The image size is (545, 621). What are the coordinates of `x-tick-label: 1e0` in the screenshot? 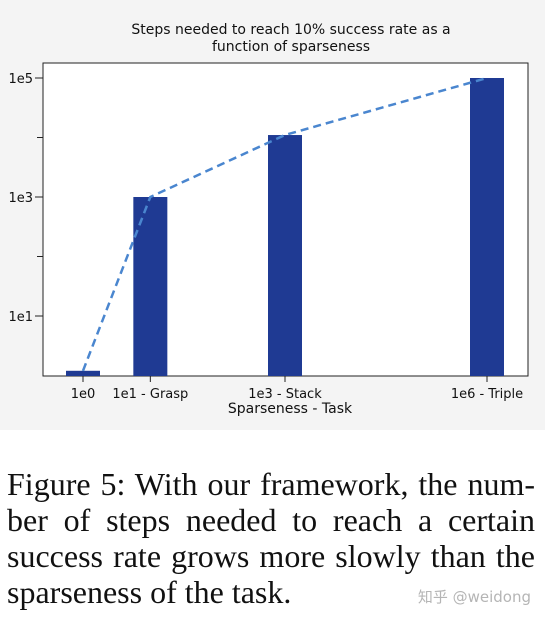 It's located at (83, 394).